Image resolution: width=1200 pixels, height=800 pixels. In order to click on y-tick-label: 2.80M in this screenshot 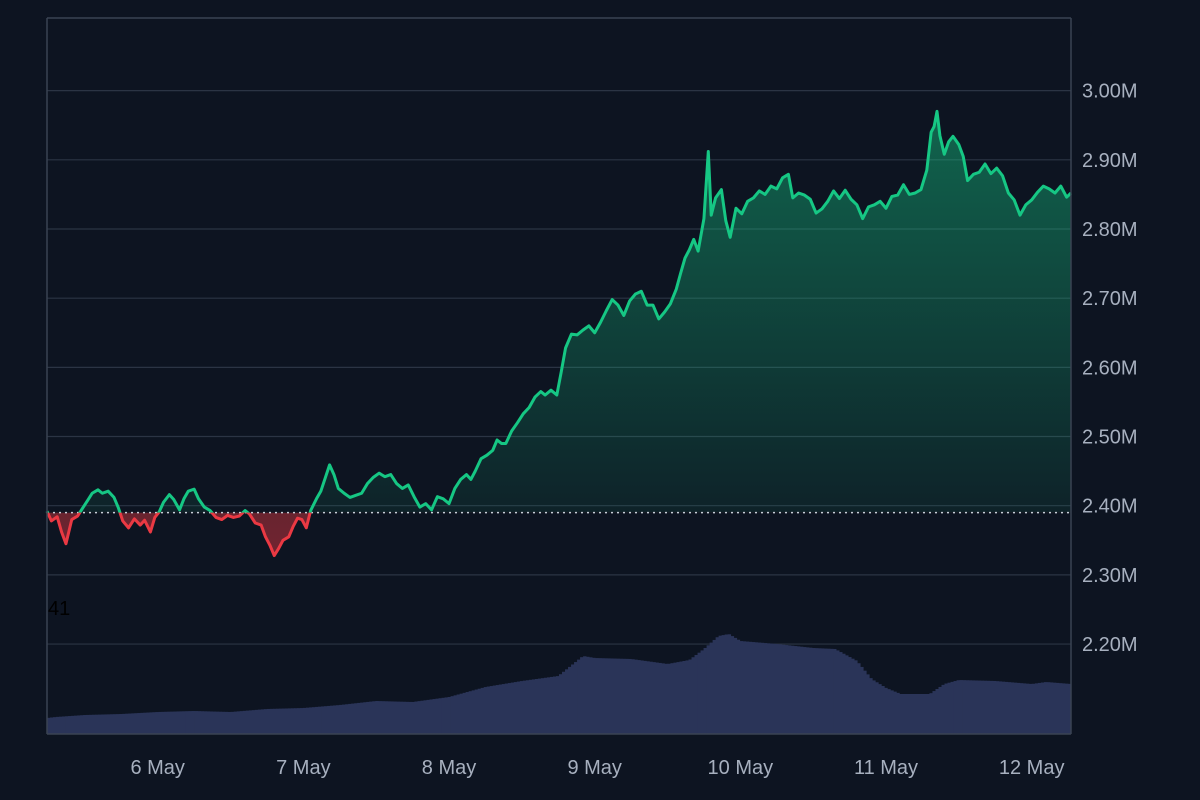, I will do `click(1110, 230)`.